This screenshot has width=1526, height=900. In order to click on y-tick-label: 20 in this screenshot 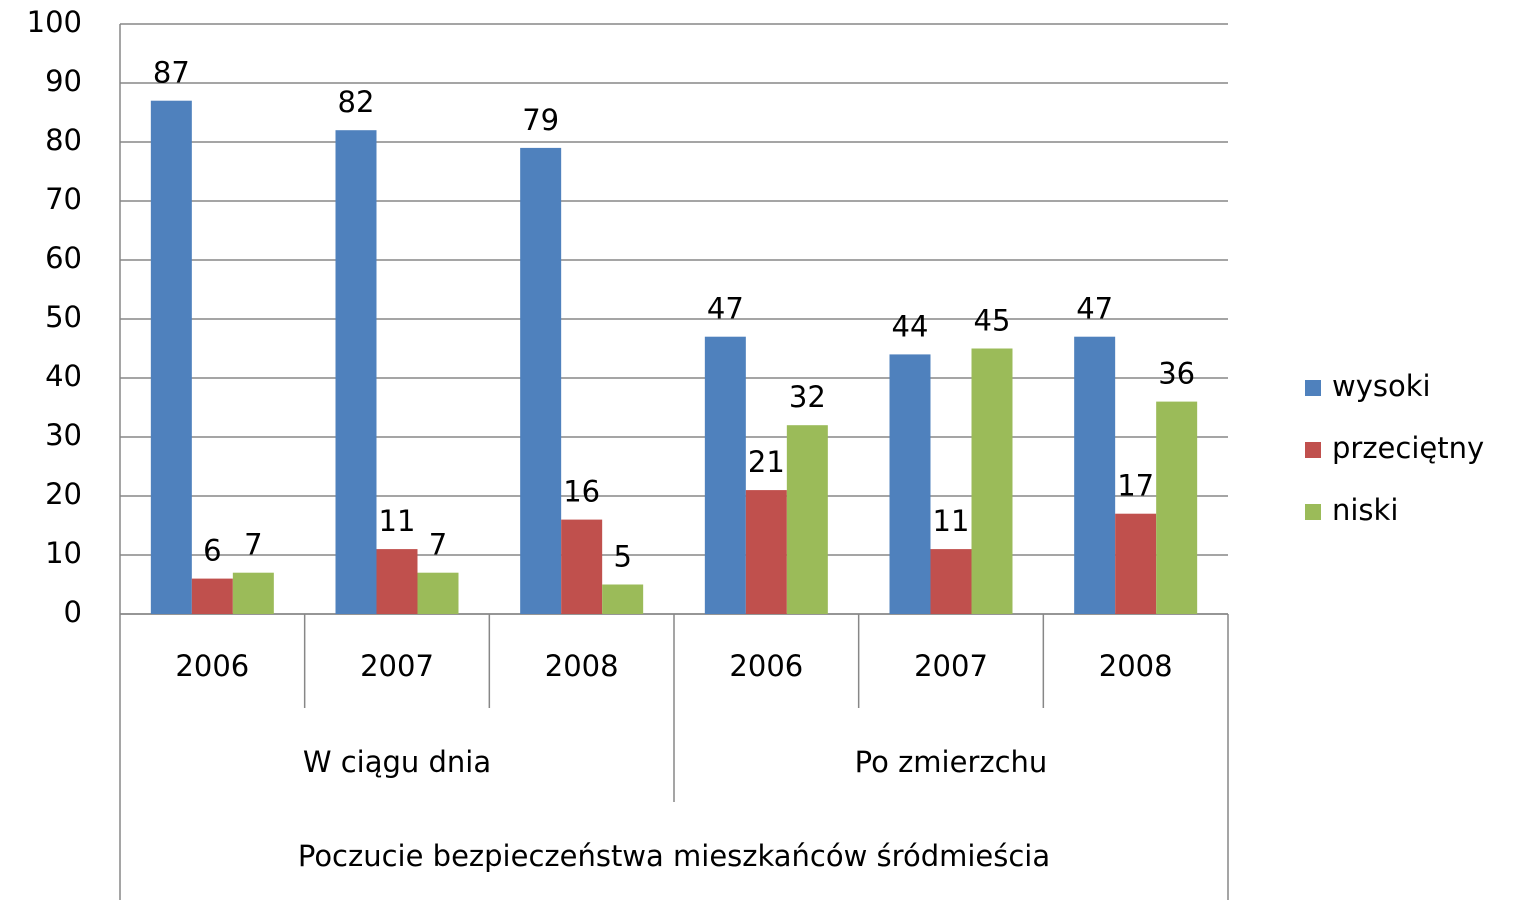, I will do `click(63, 494)`.